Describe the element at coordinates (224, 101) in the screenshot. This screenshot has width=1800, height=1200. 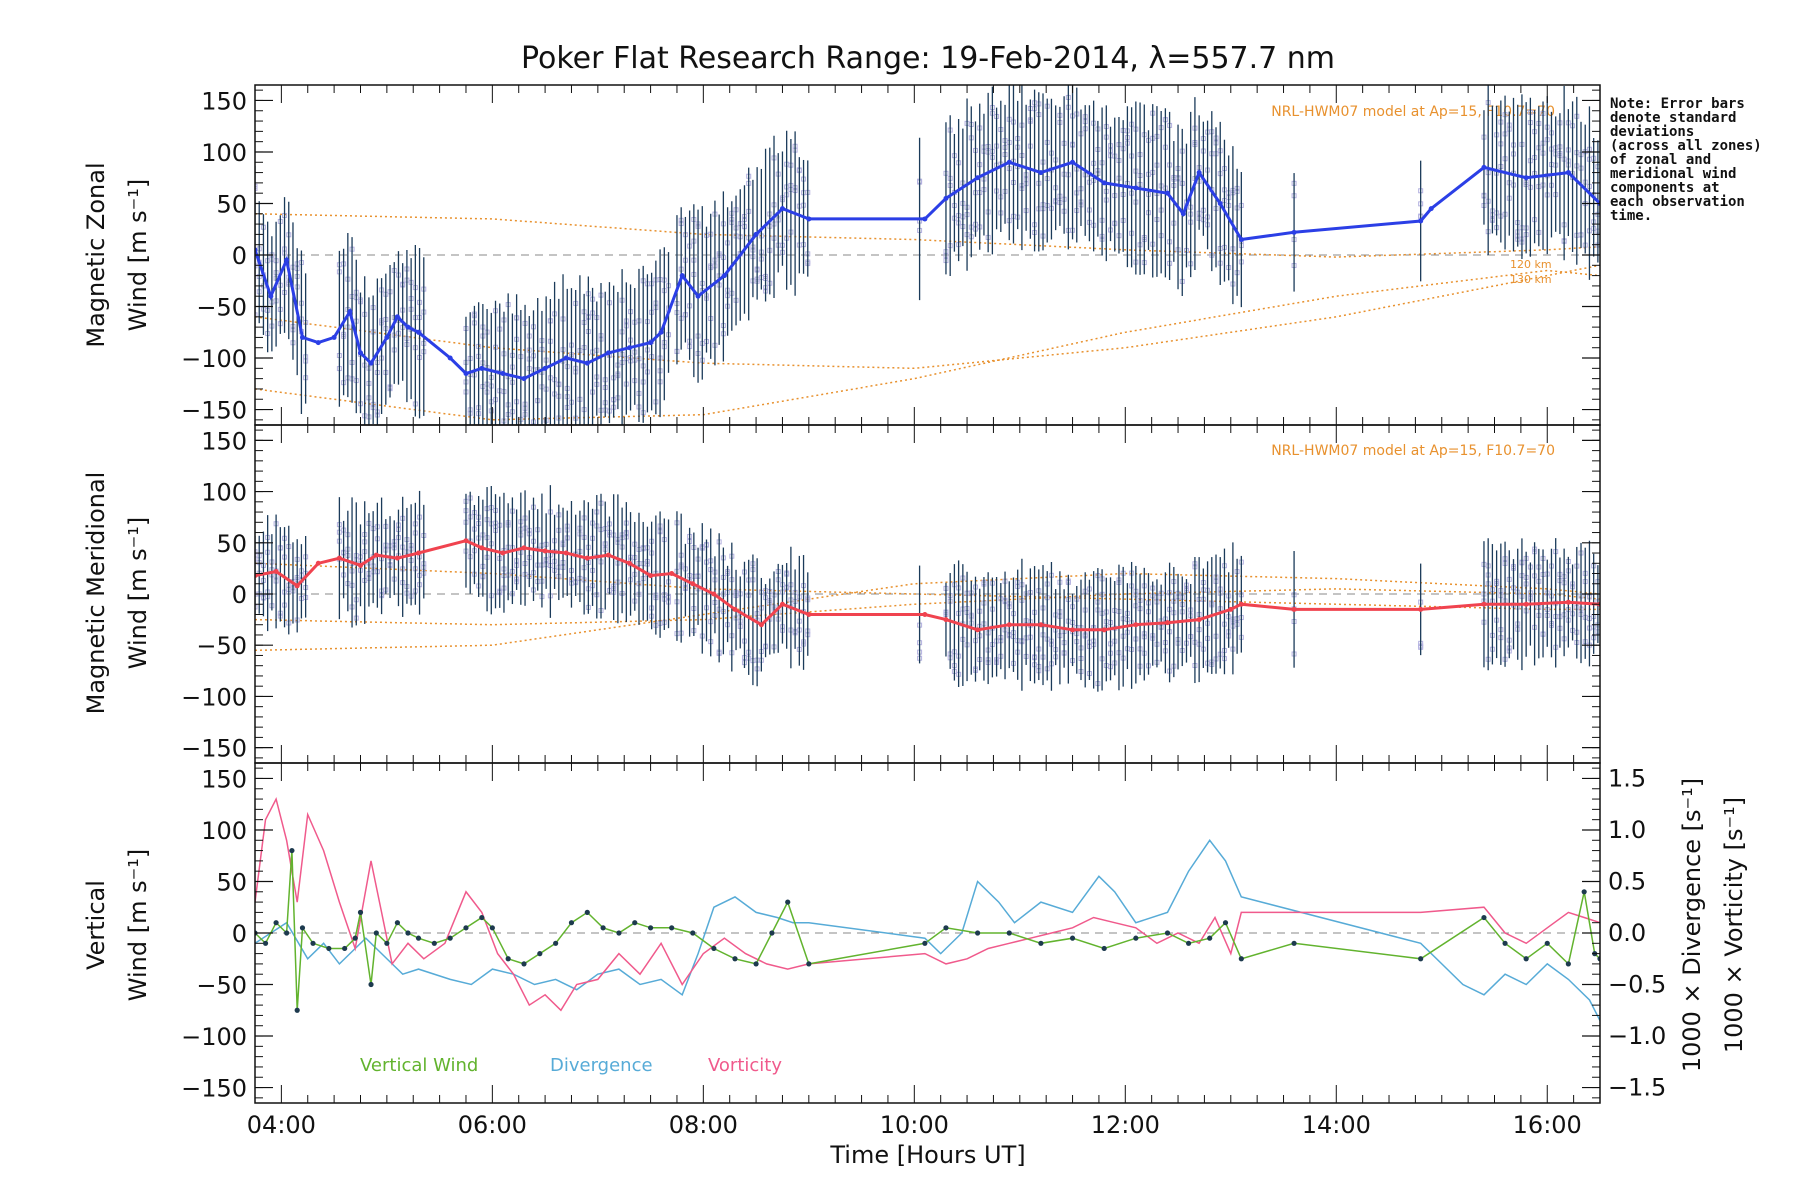
I see `zonal-y-tick-label: 150` at that location.